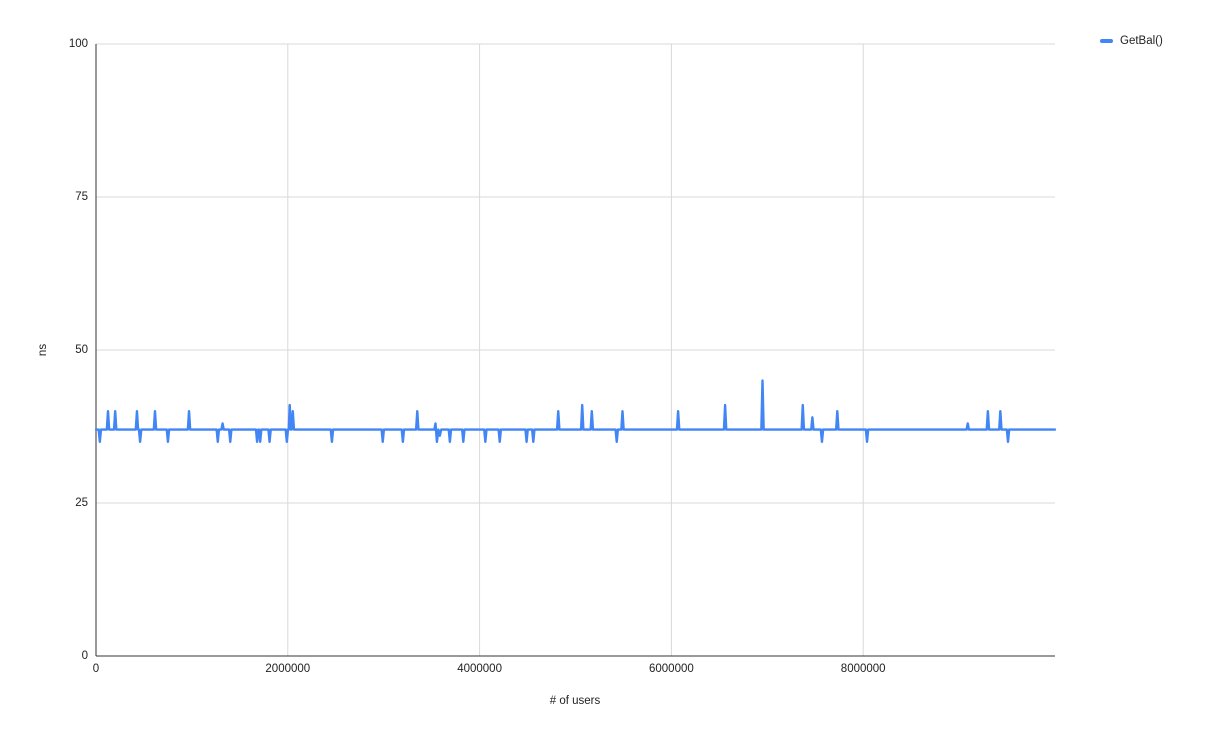  I want to click on legend: GetBal(), so click(1131, 41).